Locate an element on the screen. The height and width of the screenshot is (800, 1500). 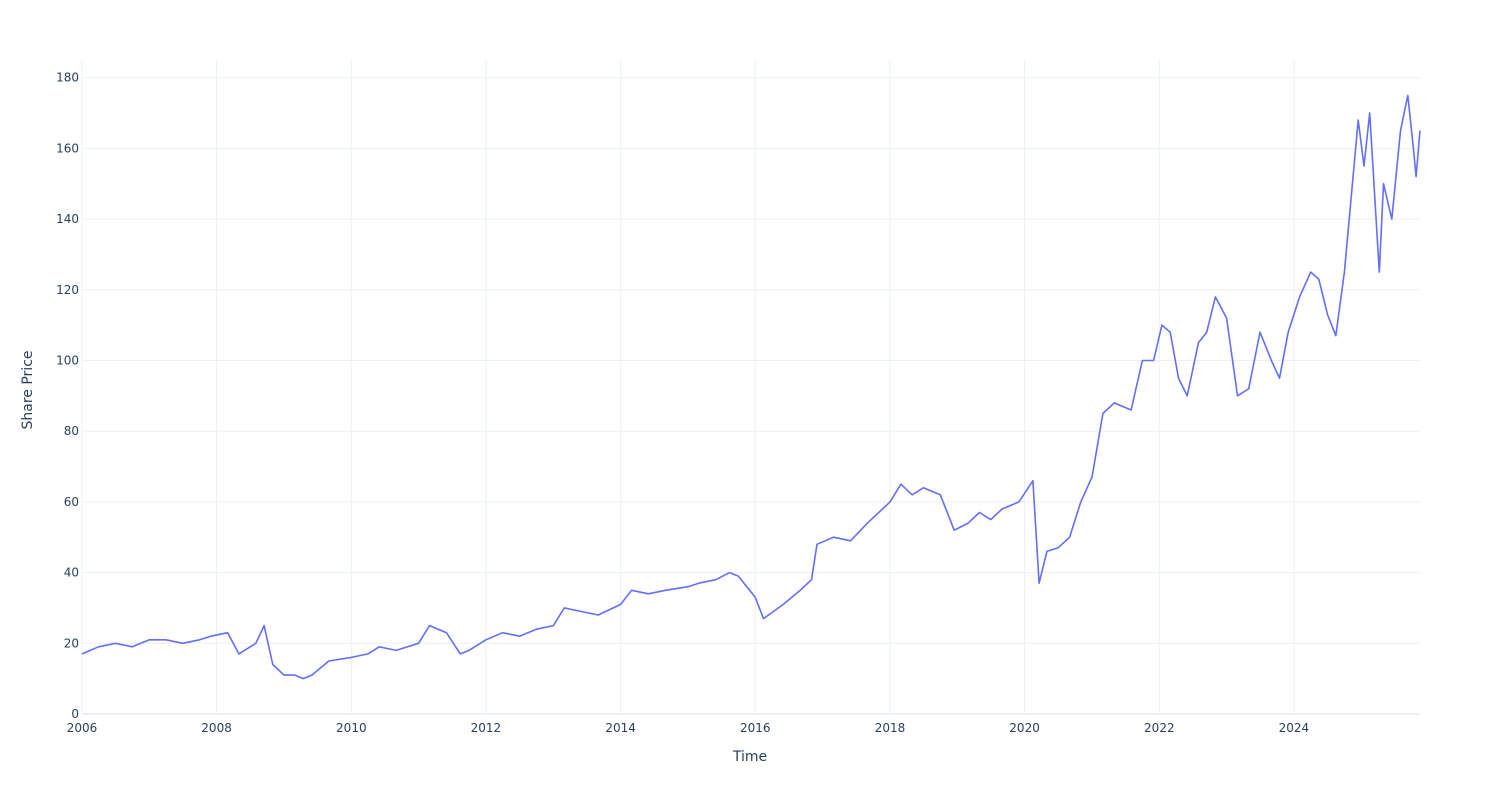
x-tick-label: 2022 is located at coordinates (1159, 728).